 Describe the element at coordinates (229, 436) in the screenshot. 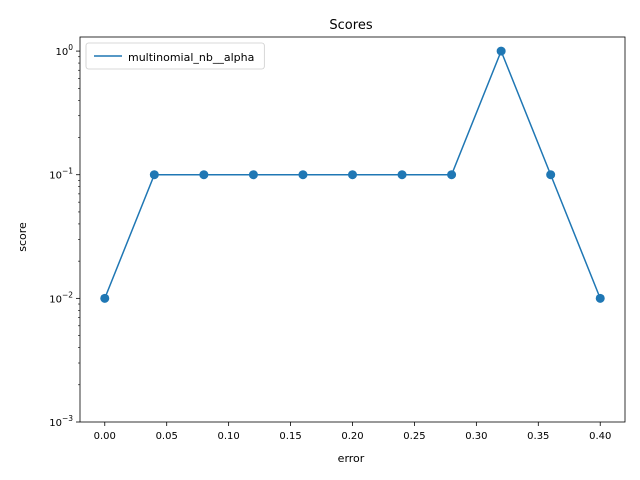

I see `x-tick-label: 0.10` at that location.